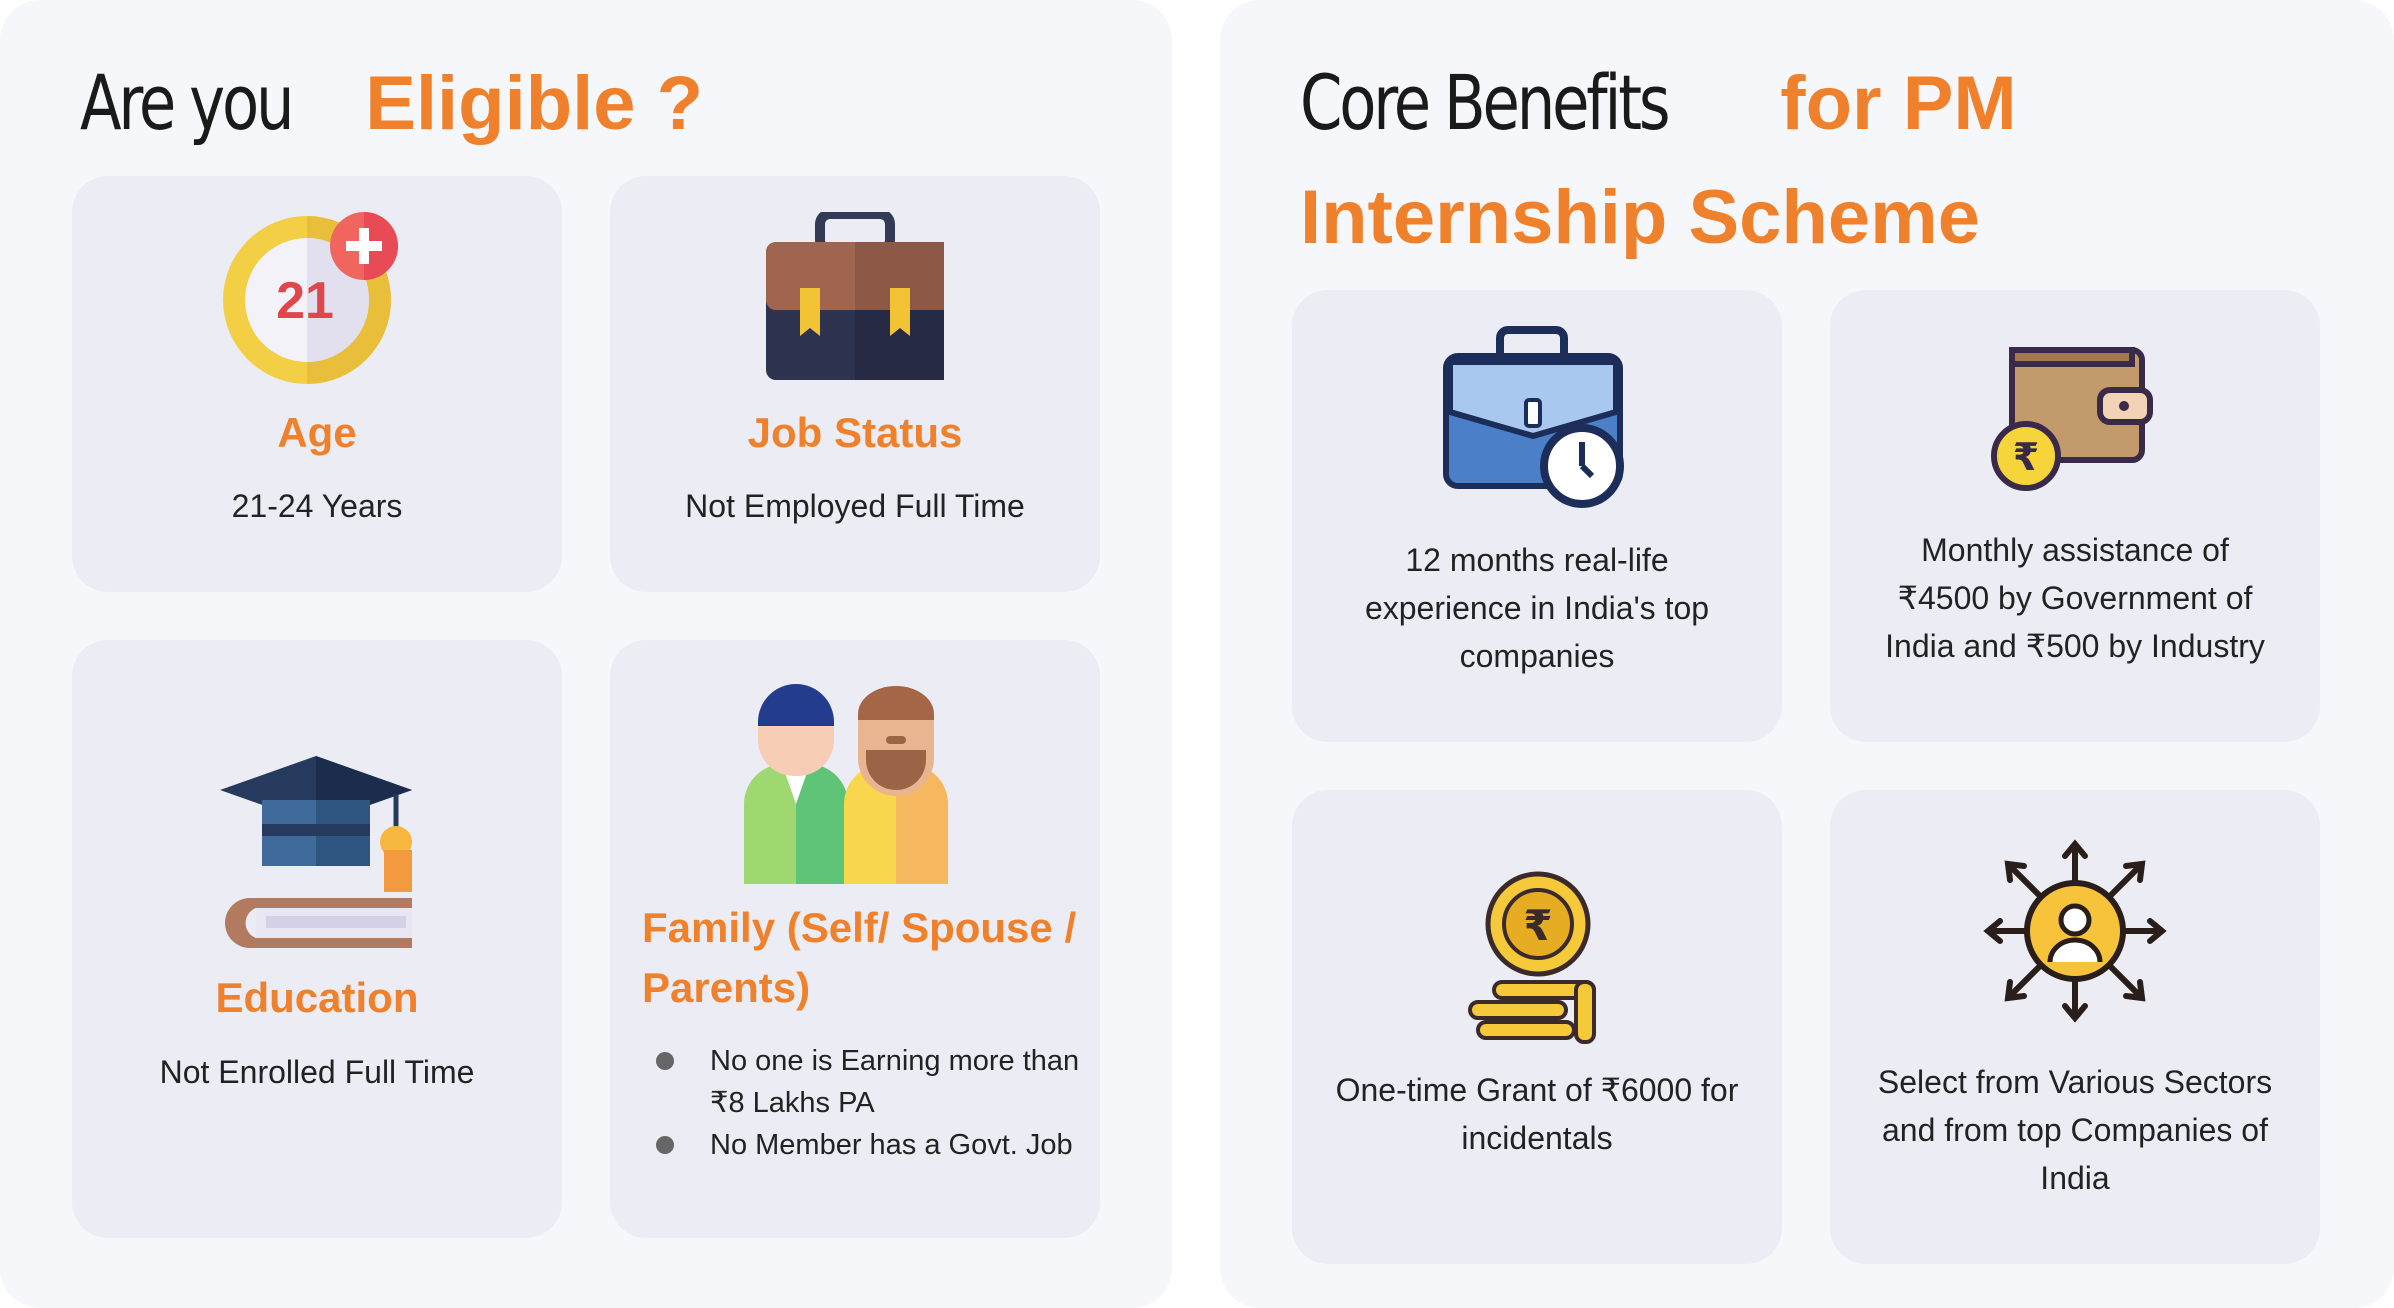  What do you see at coordinates (1532, 957) in the screenshot?
I see `rupee-coins-icon: ₹` at bounding box center [1532, 957].